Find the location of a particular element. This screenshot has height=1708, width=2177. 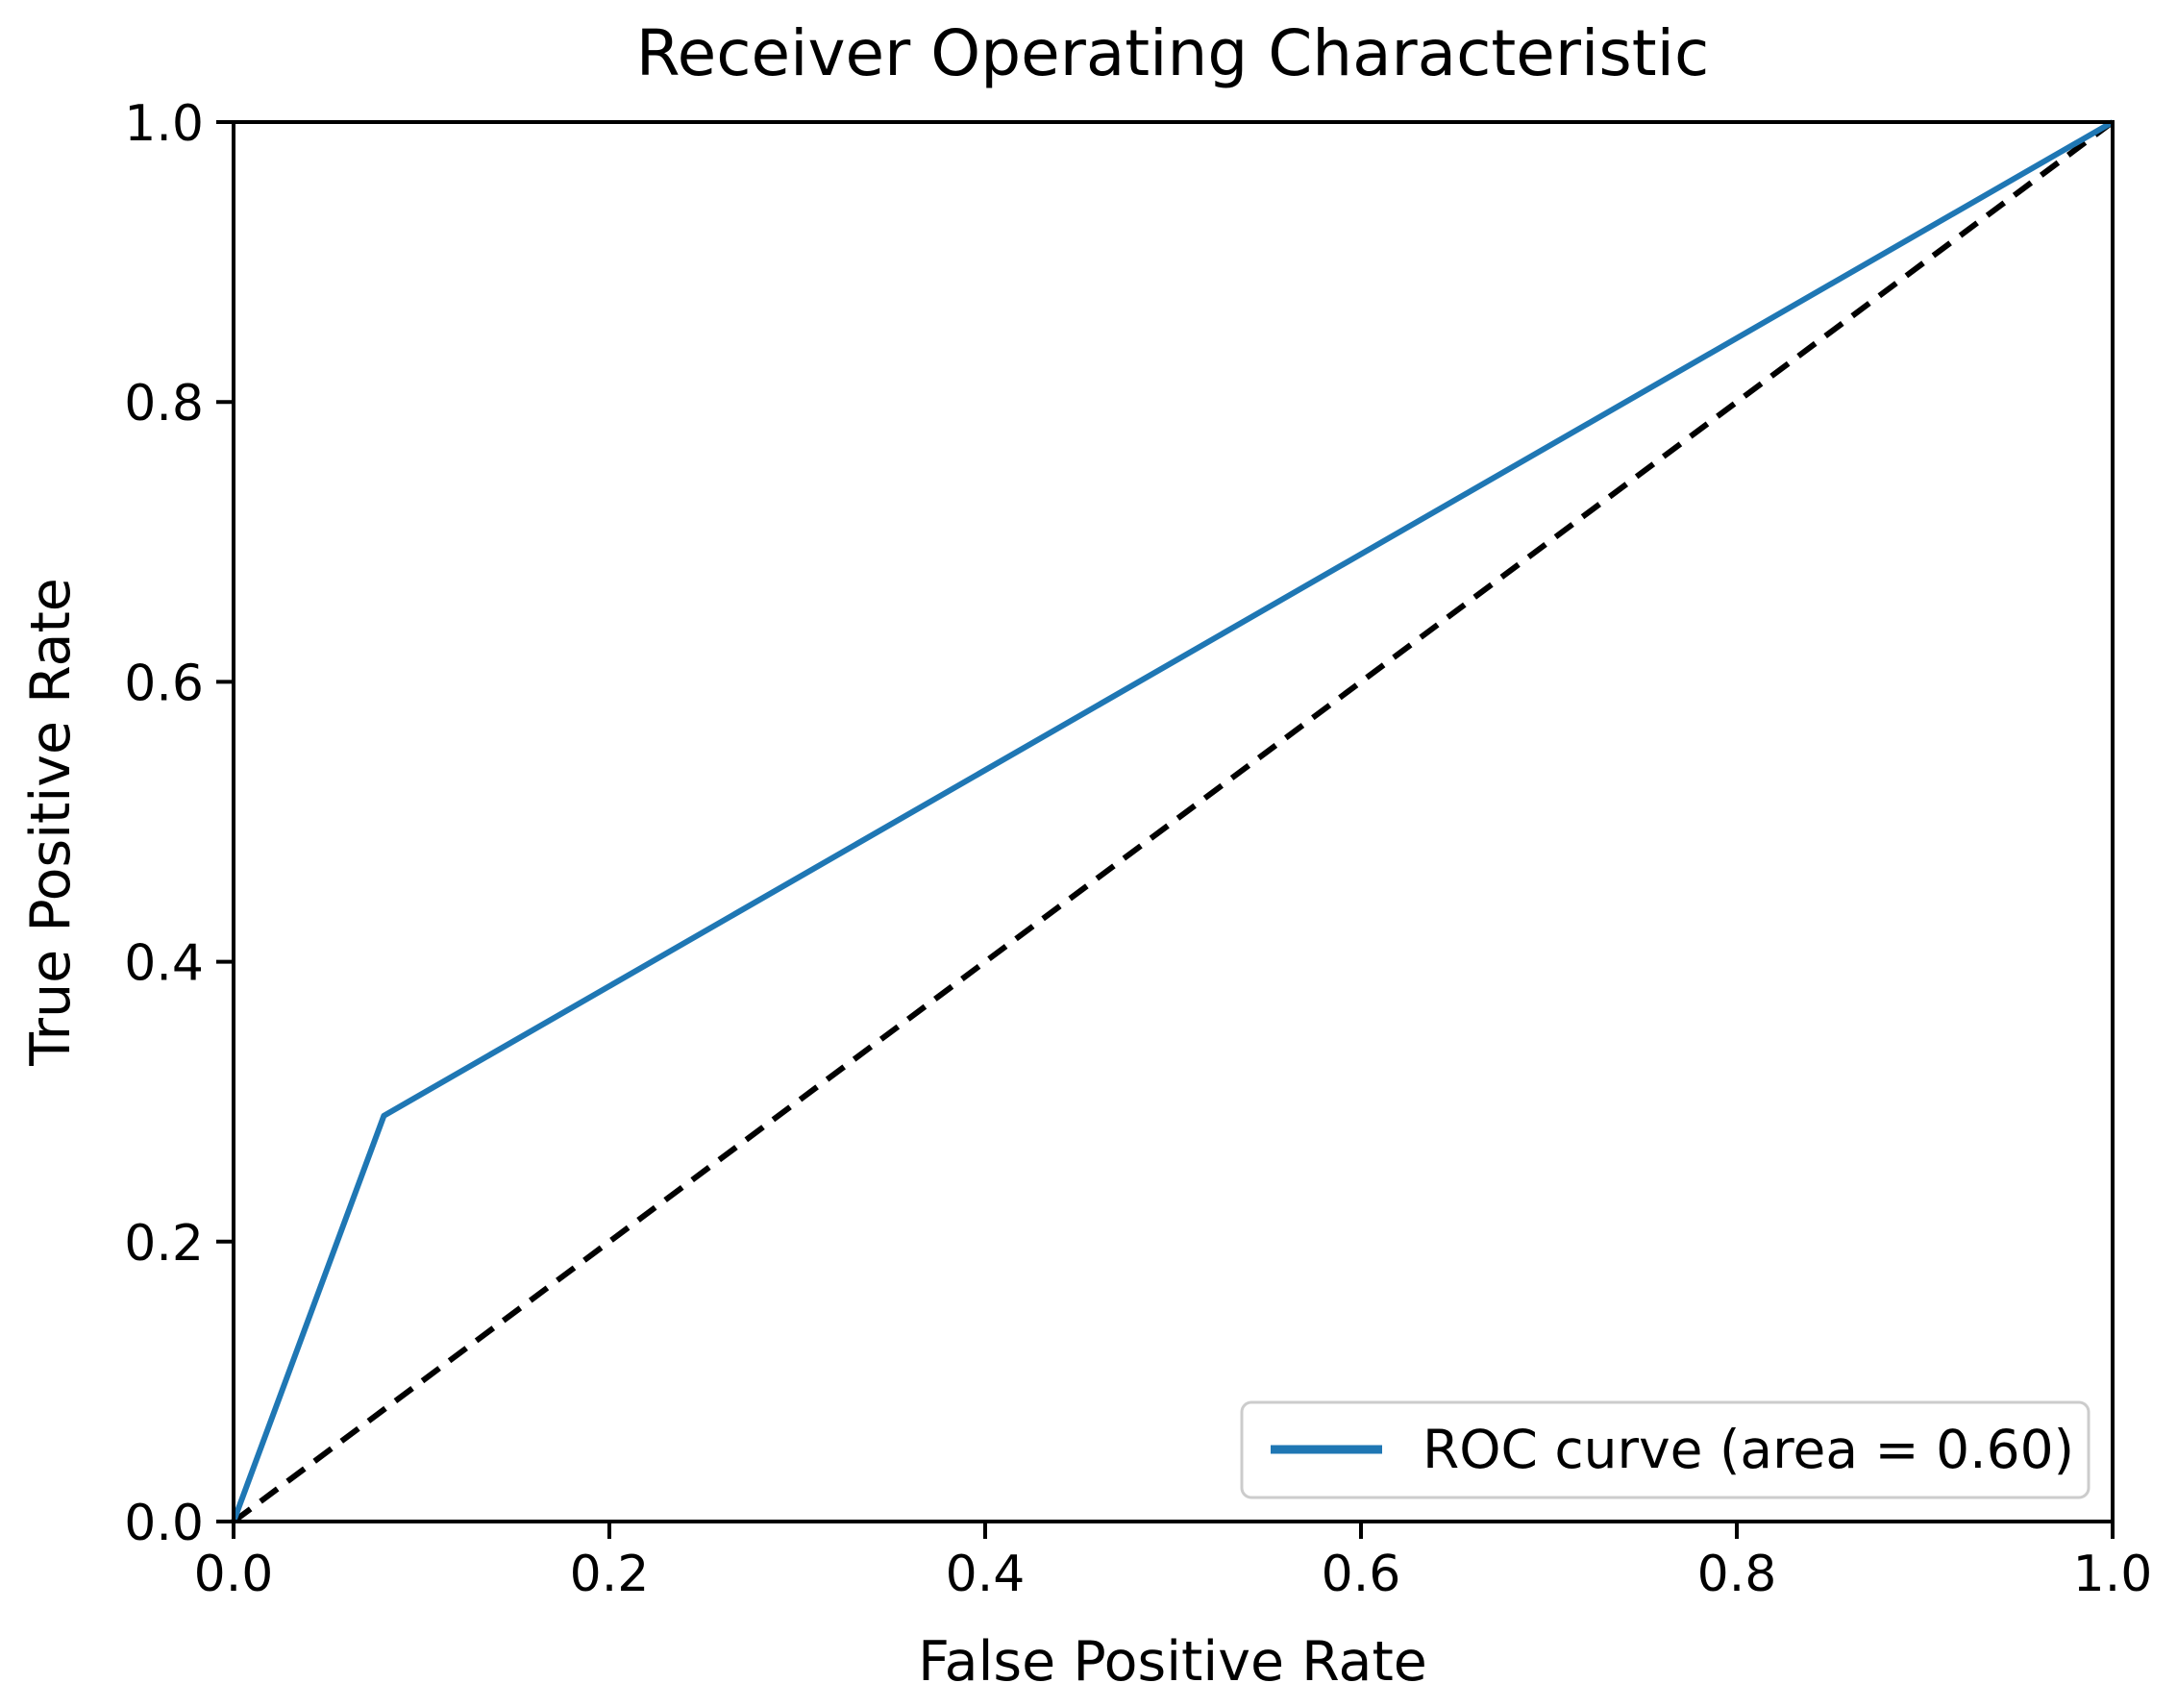

y-tick-label: 0.8 is located at coordinates (164, 404).